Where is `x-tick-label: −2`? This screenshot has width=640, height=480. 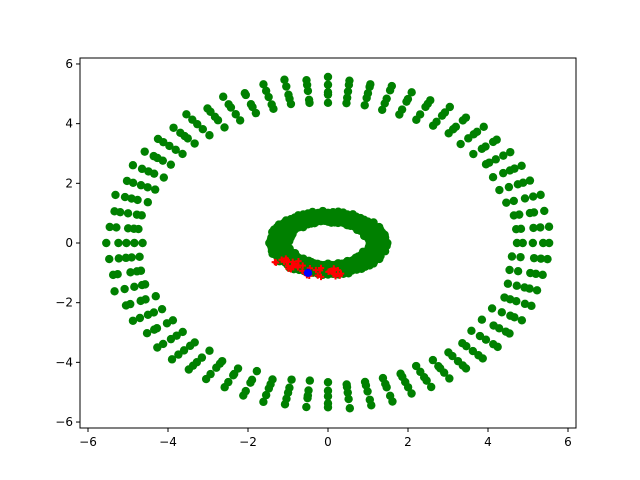
x-tick-label: −2 is located at coordinates (248, 442).